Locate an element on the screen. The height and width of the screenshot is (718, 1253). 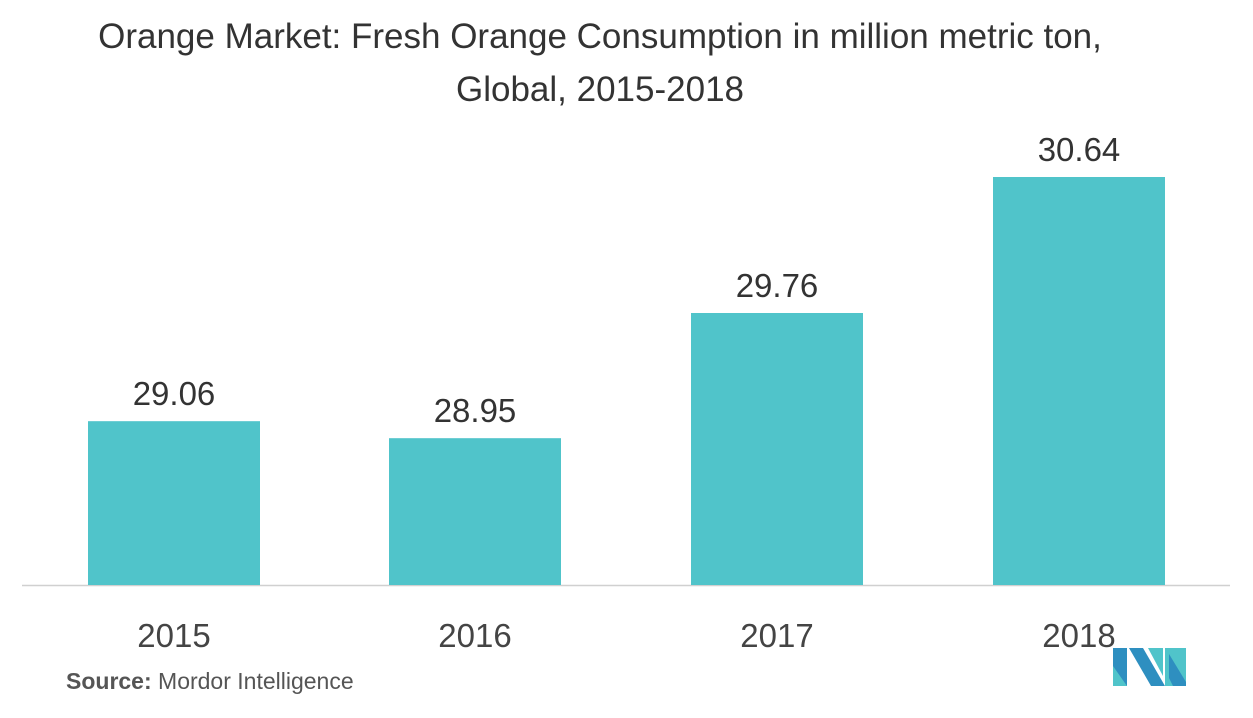
data-label: 29.76 is located at coordinates (777, 285).